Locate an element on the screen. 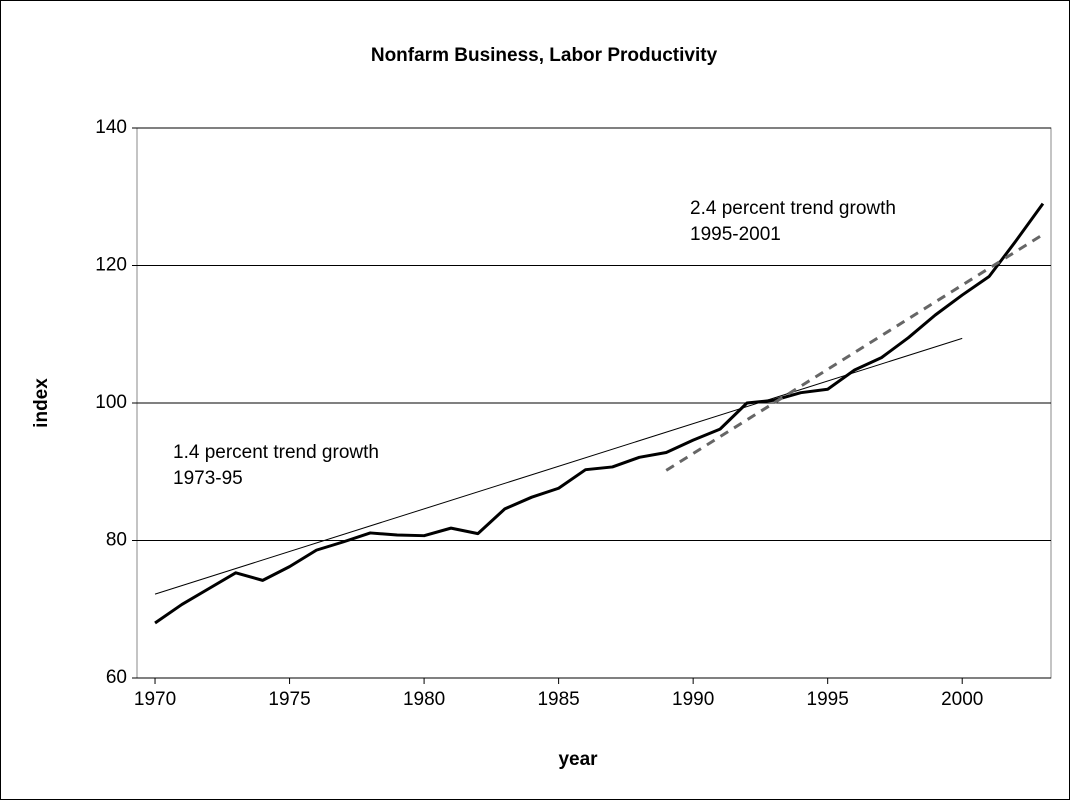 The height and width of the screenshot is (801, 1071). chart-title: Nonfarm Business, Labor Productivity is located at coordinates (544, 55).